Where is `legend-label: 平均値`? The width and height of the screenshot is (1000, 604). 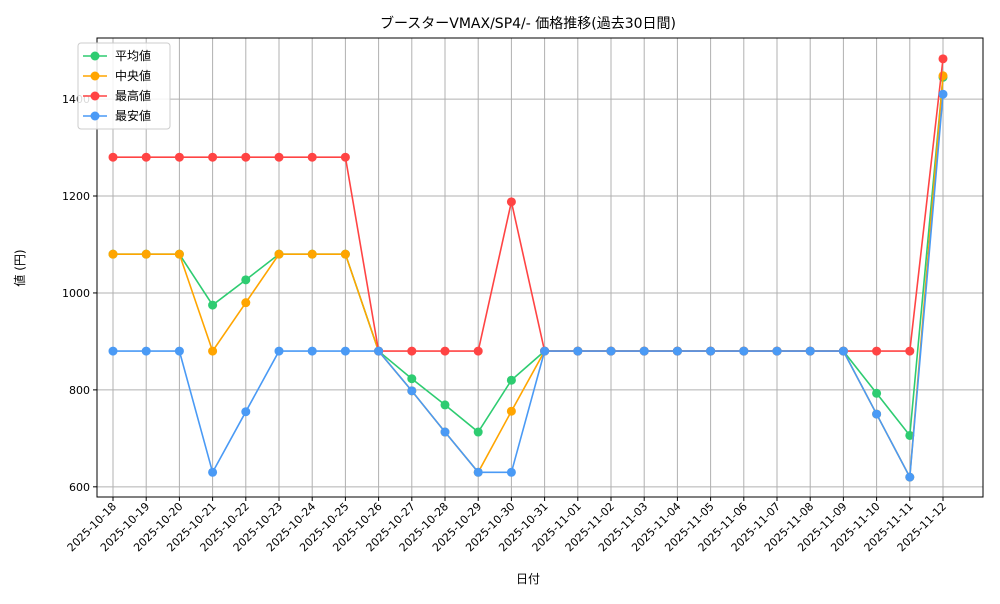
legend-label: 平均値 is located at coordinates (133, 55).